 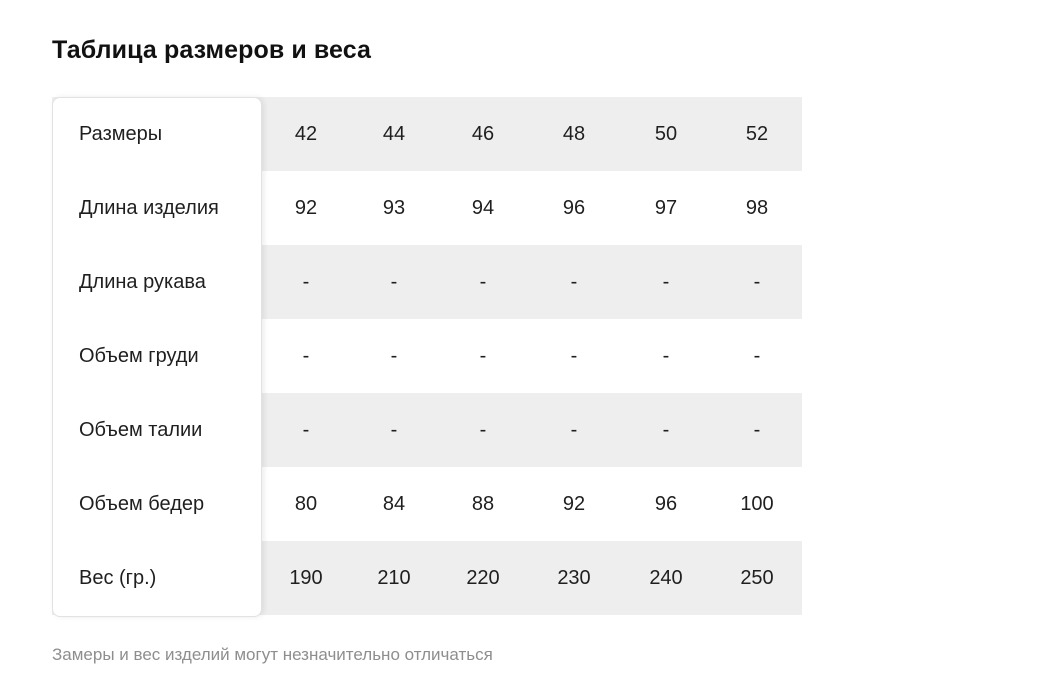 I want to click on table-cell: 97, so click(x=666, y=208).